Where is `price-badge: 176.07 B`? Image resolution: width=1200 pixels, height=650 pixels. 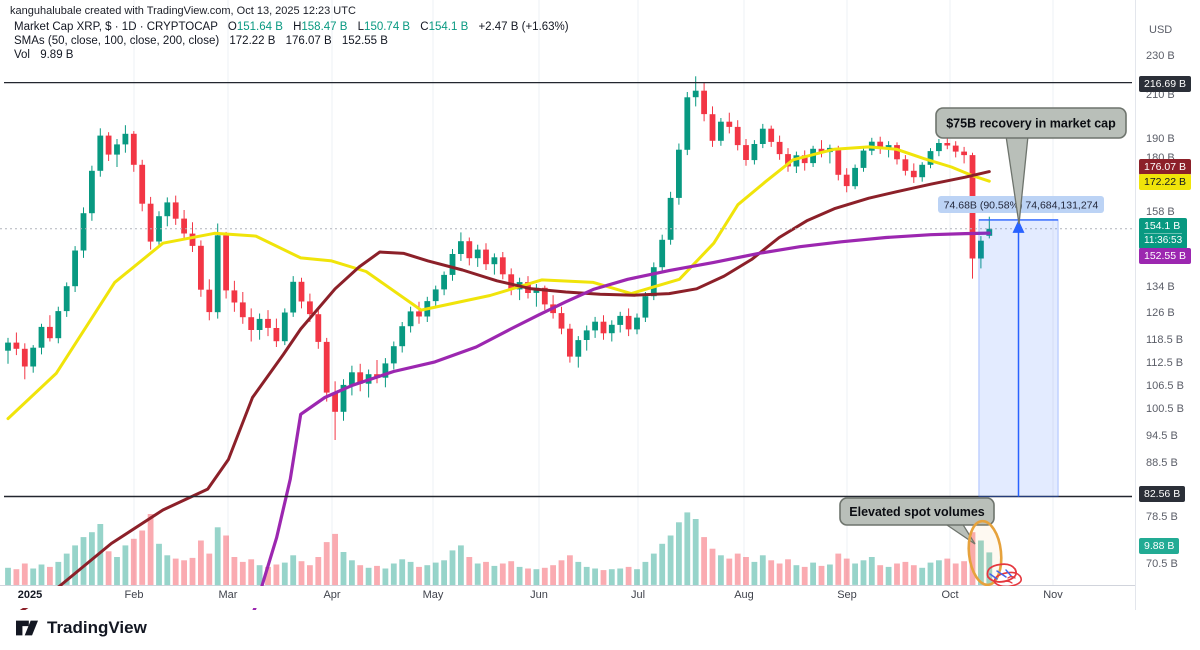 price-badge: 176.07 B is located at coordinates (1165, 167).